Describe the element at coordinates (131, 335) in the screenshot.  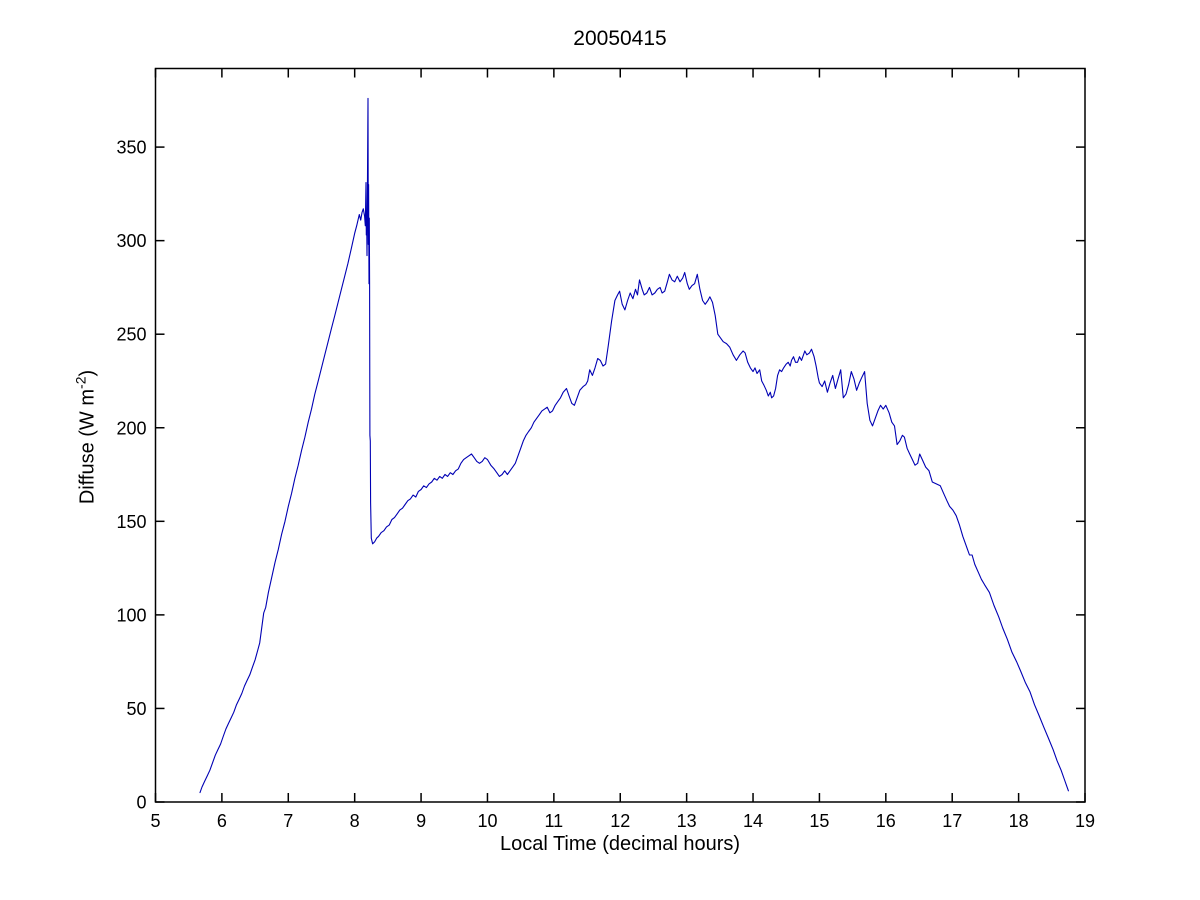
I see `y-tick-label: 250` at that location.